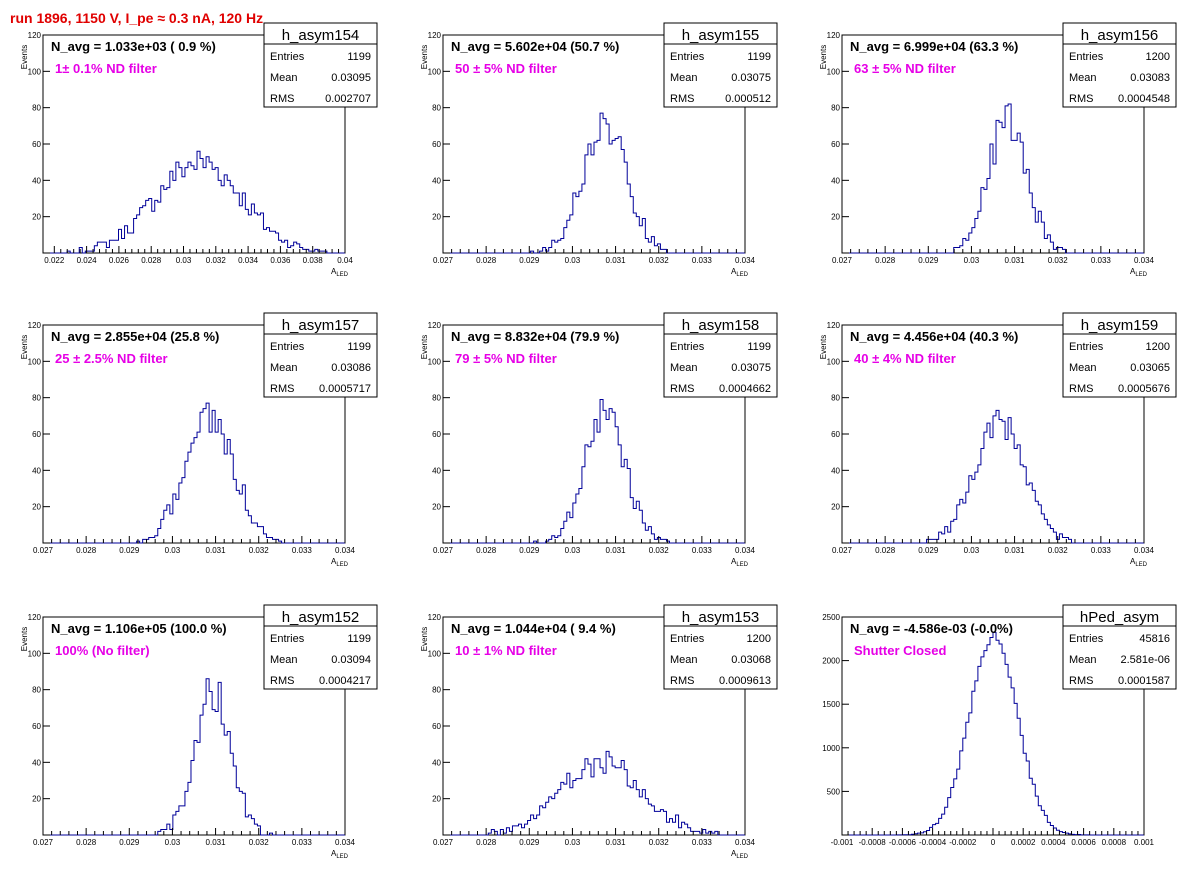  Describe the element at coordinates (1144, 389) in the screenshot. I see `stats-rms-value: 0.0005676` at that location.